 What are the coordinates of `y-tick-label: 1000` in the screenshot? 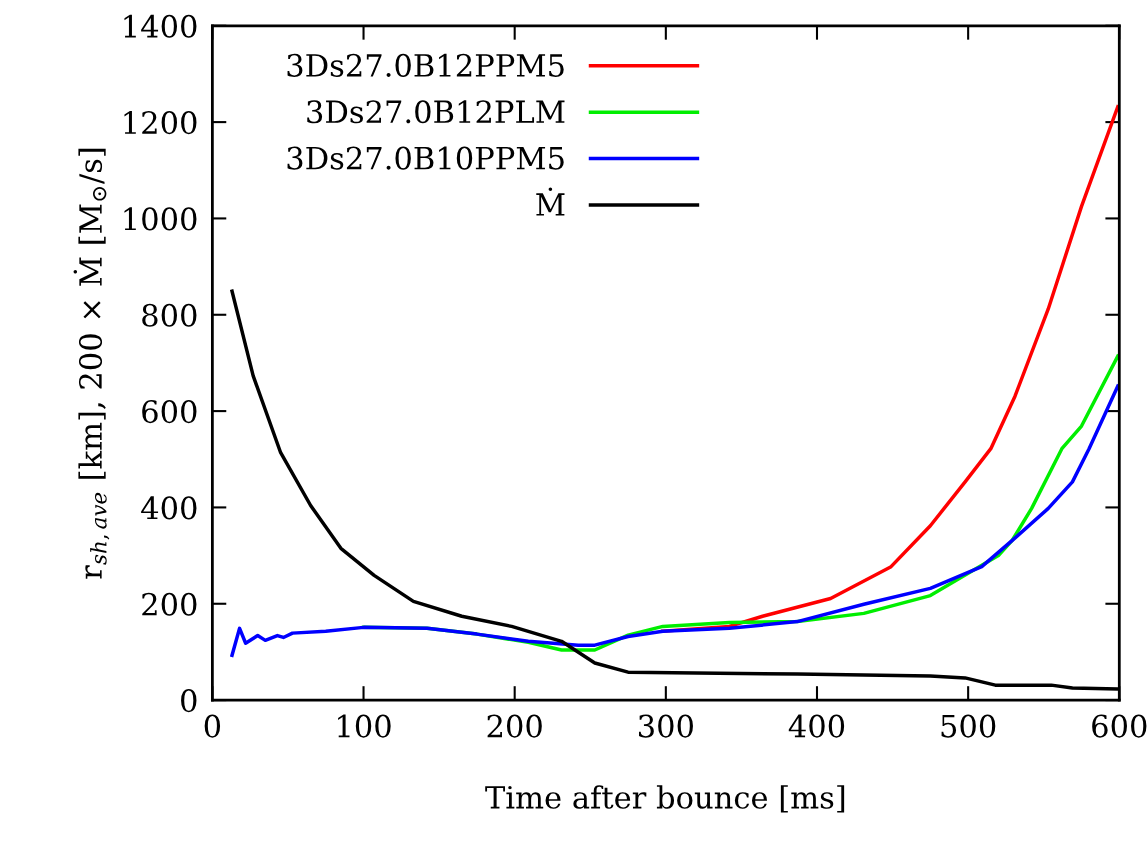 It's located at (160, 219).